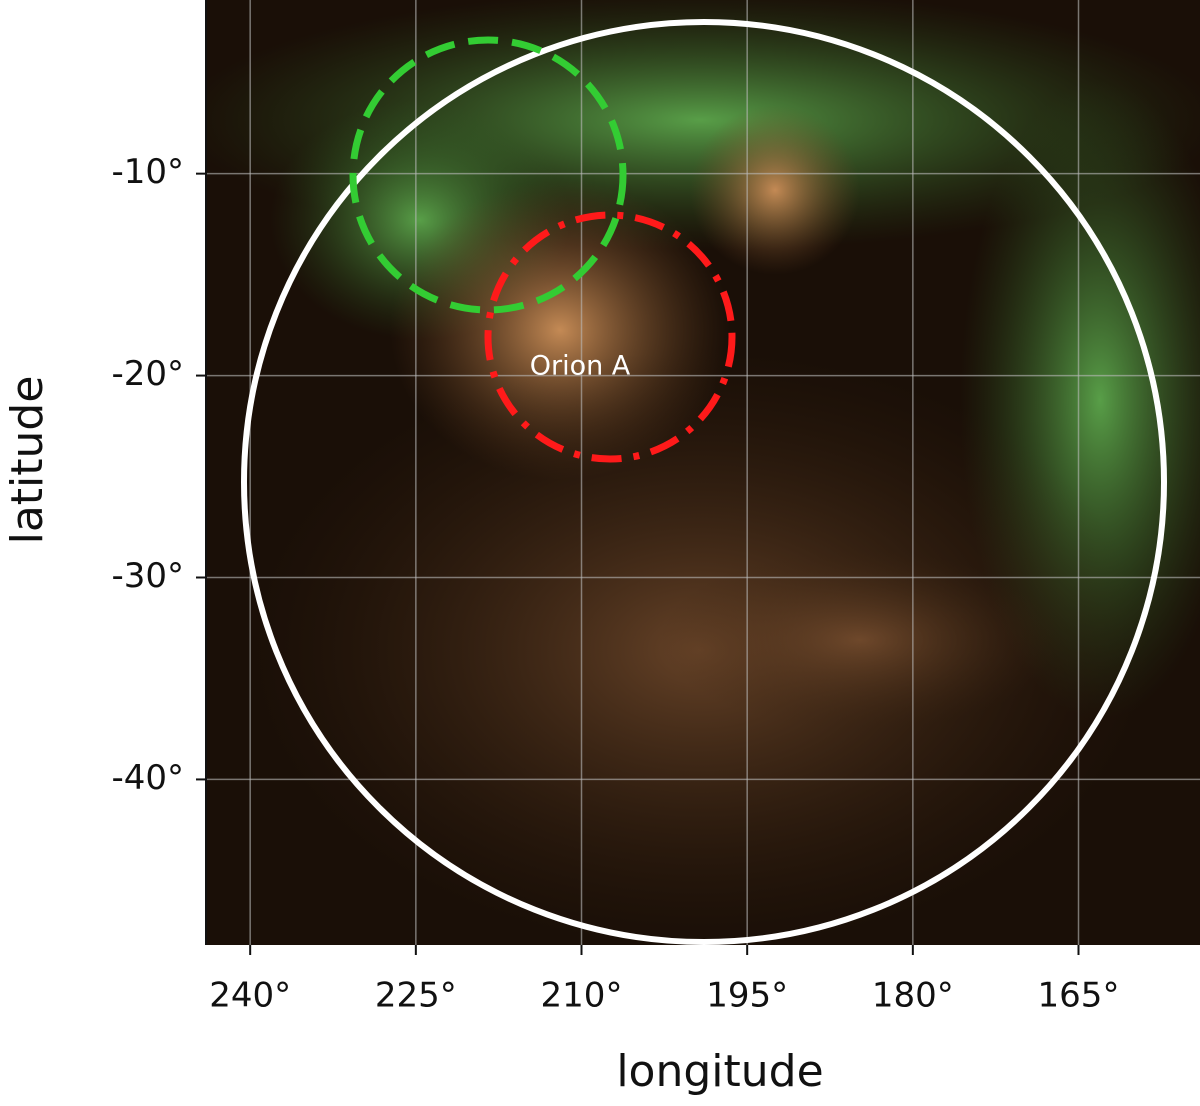  I want to click on x-tick-label: 195°, so click(747, 996).